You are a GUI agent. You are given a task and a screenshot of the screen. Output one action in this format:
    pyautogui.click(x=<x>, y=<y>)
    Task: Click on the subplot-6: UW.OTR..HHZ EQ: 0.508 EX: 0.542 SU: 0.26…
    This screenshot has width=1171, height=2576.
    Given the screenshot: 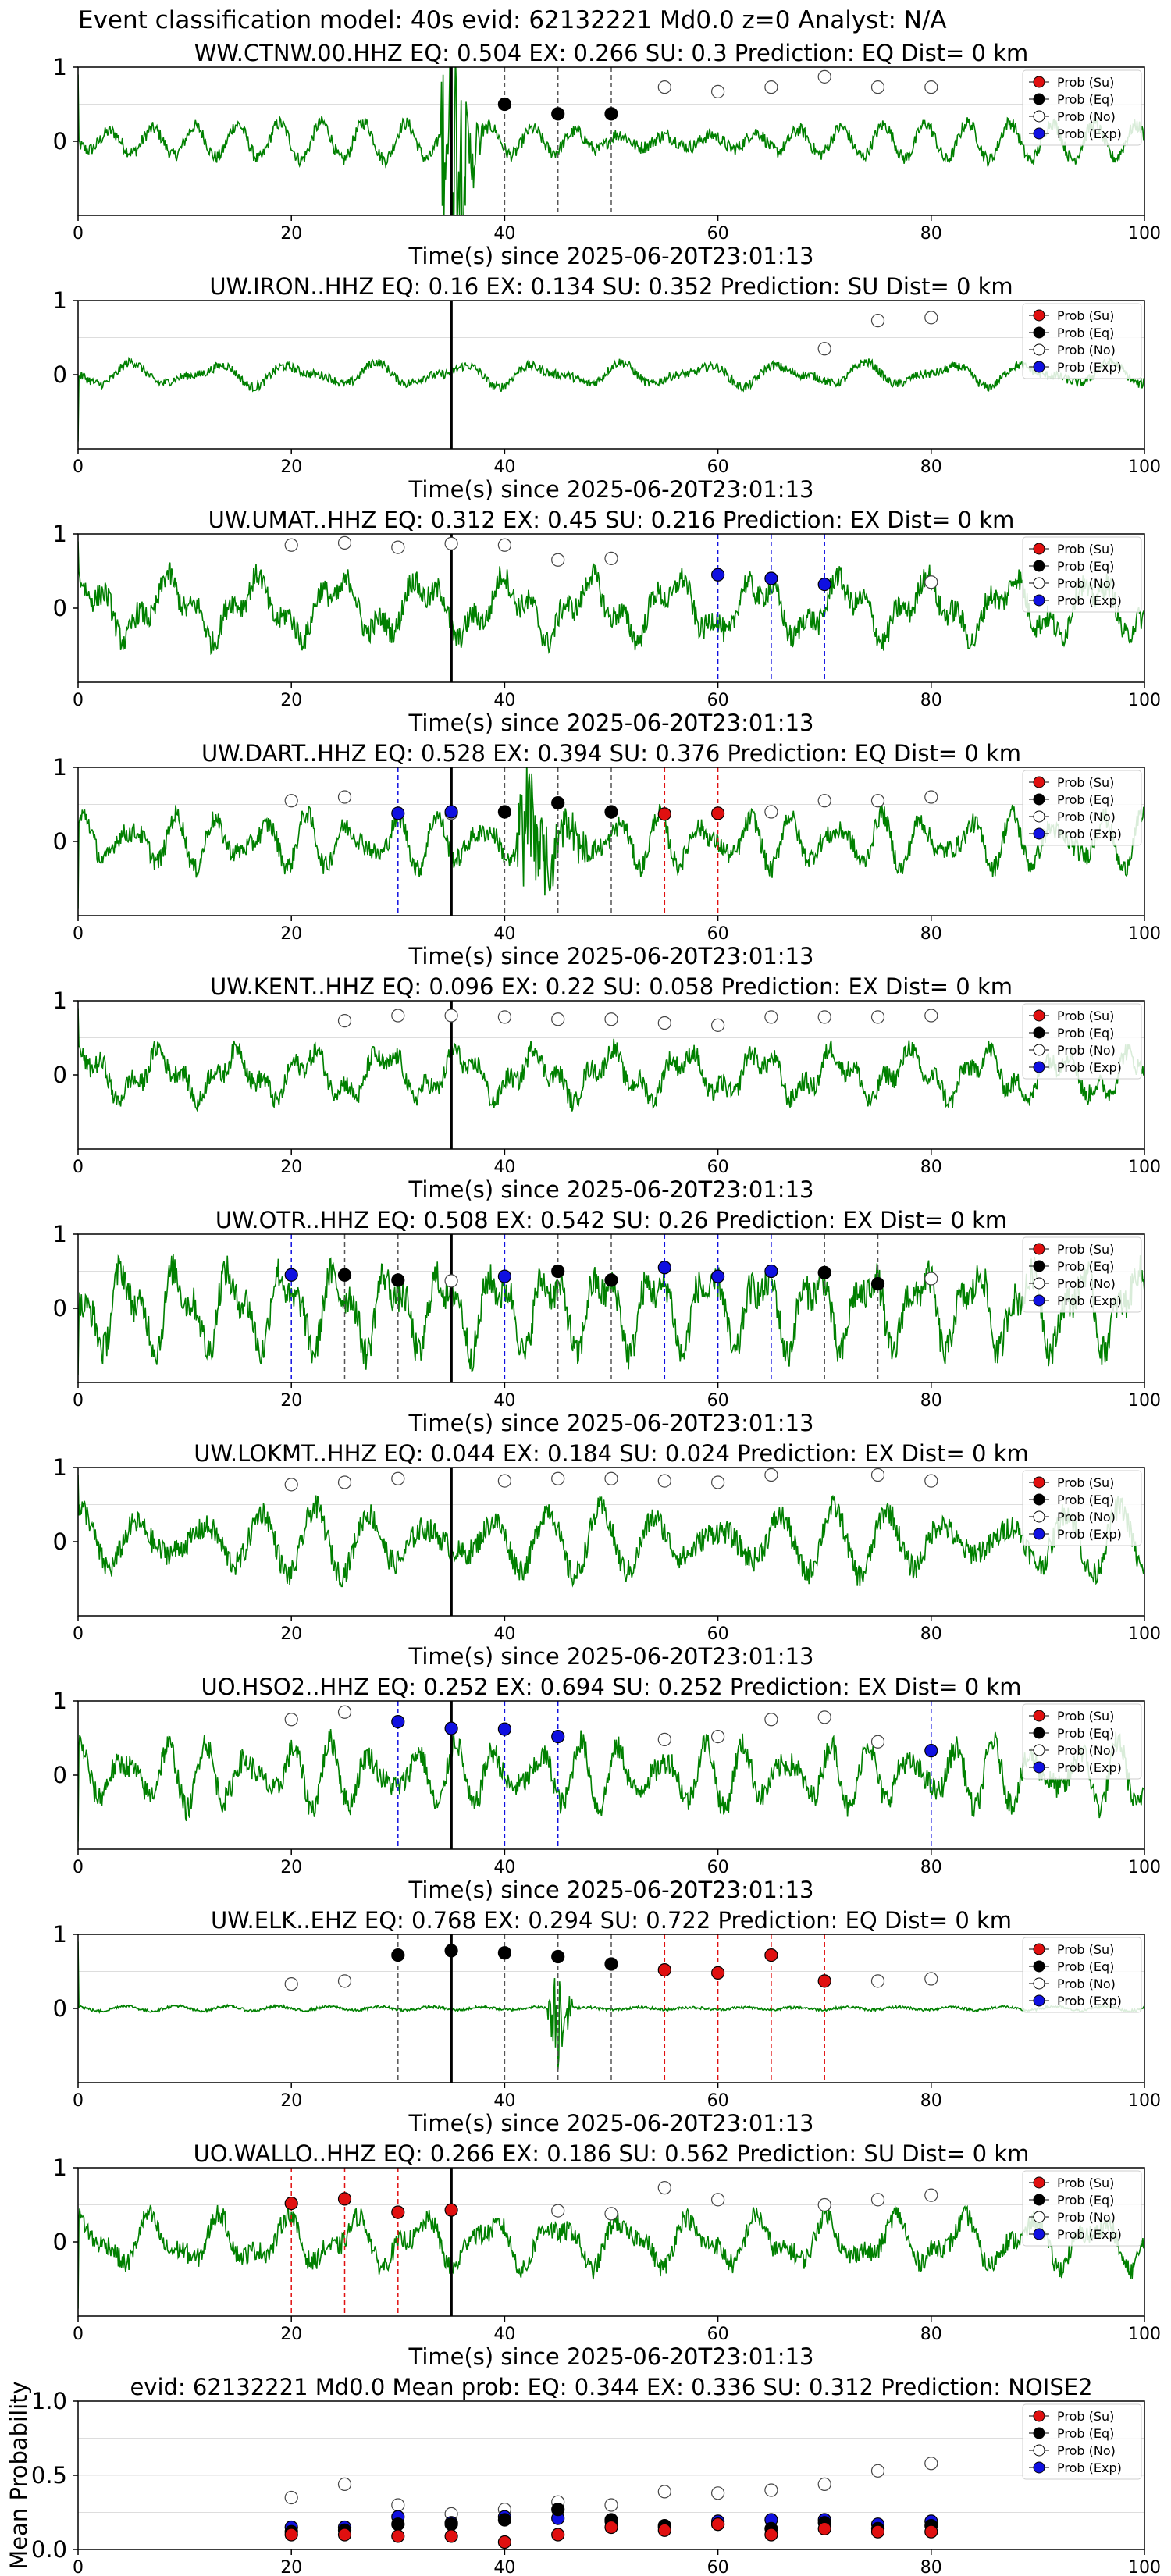 What is the action you would take?
    pyautogui.click(x=607, y=1321)
    